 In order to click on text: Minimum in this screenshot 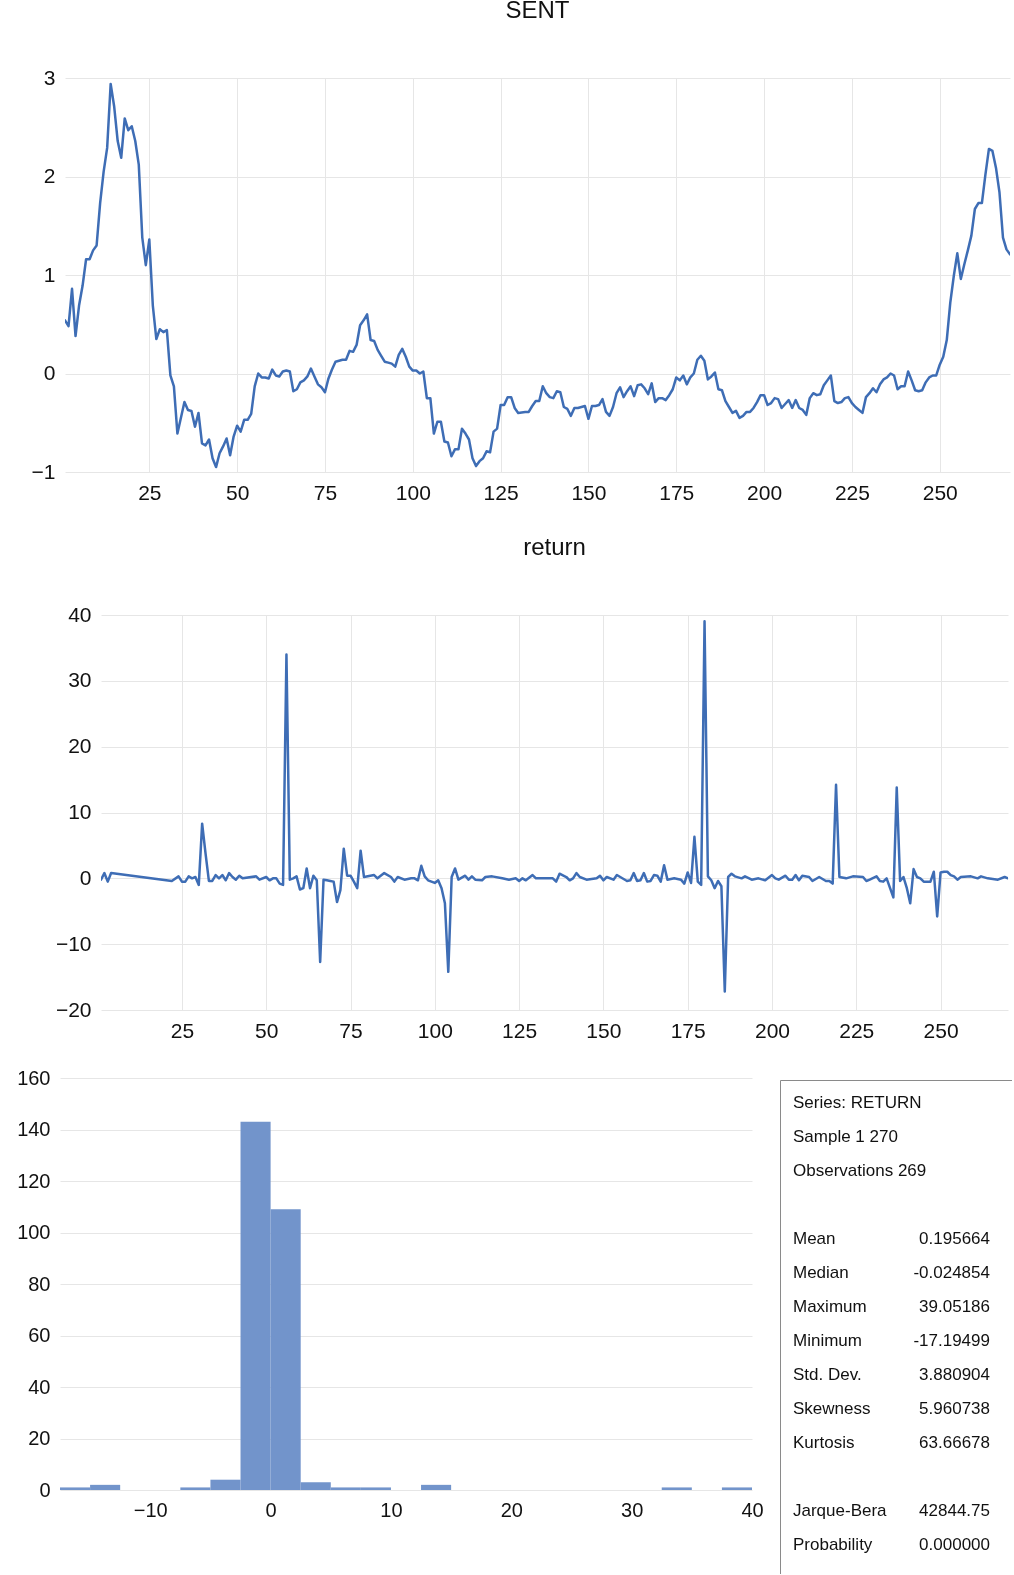, I will do `click(827, 1340)`.